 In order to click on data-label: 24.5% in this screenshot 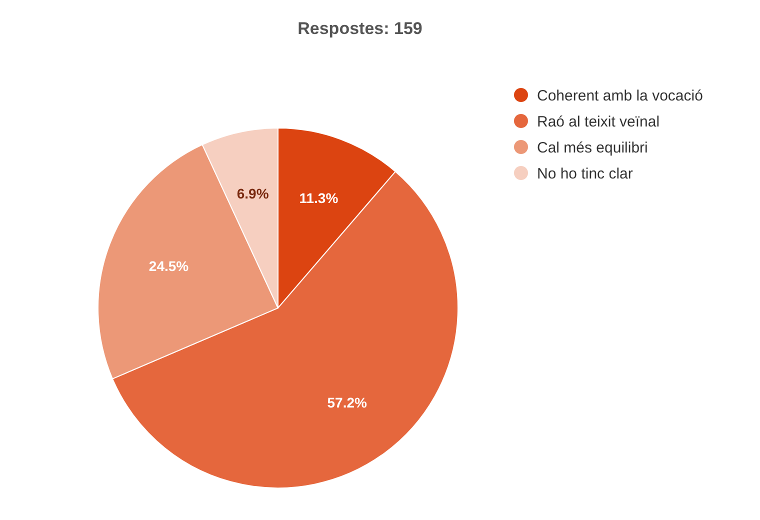, I will do `click(169, 266)`.